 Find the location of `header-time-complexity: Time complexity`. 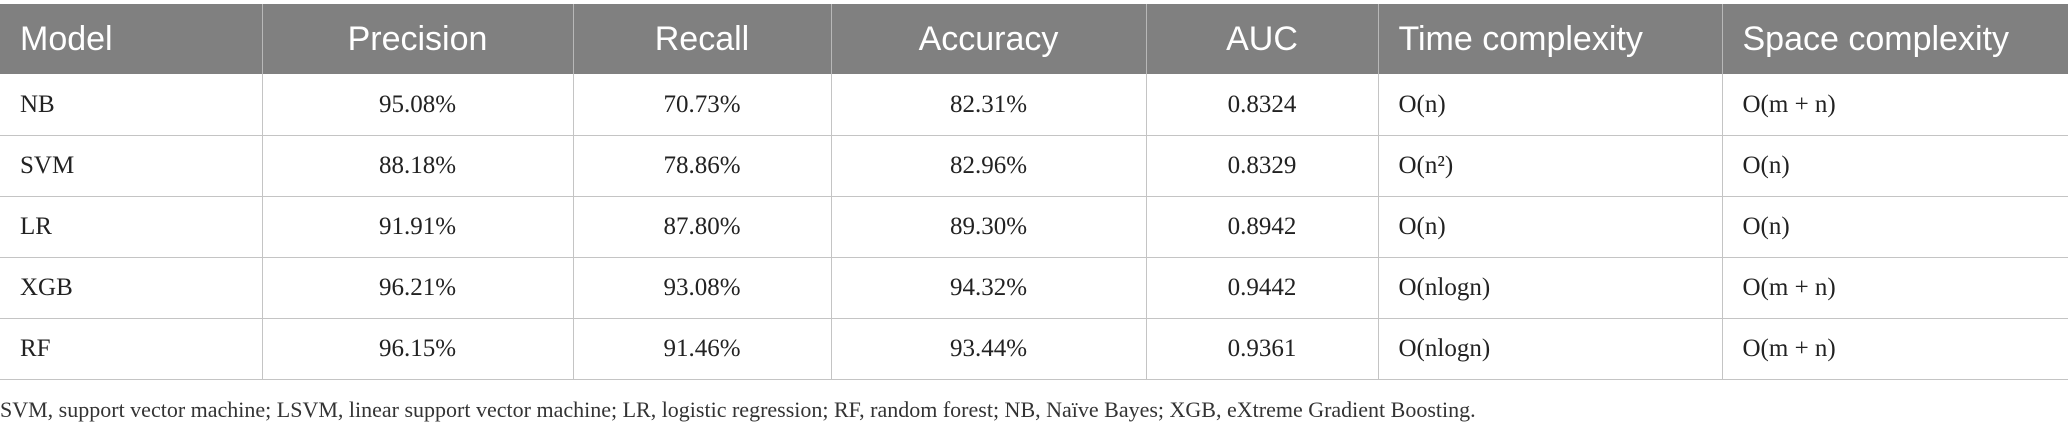

header-time-complexity: Time complexity is located at coordinates (1549, 39).